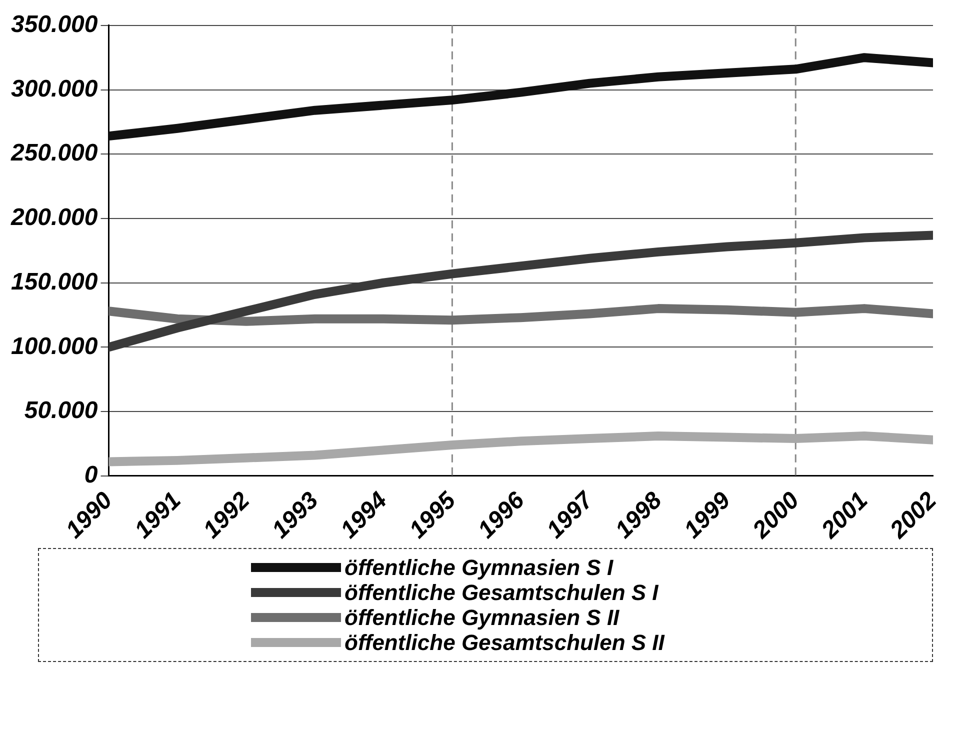  Describe the element at coordinates (54, 218) in the screenshot. I see `y-tick-label: 200.000` at that location.